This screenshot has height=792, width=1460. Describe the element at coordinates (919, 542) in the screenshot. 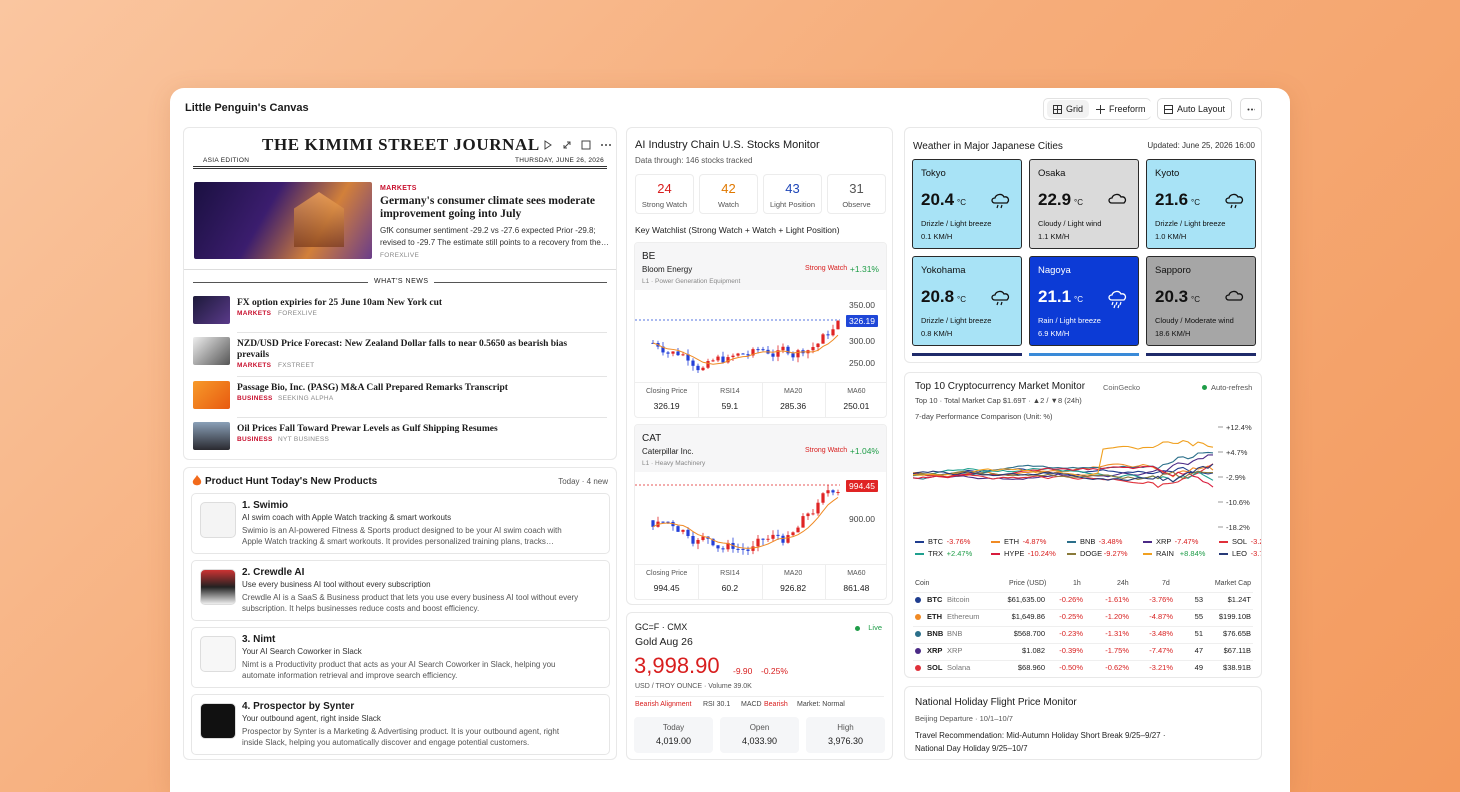

I see `legend-swatch` at that location.